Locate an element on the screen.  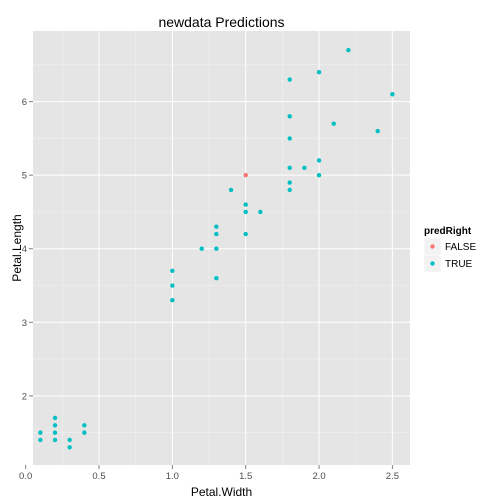
y-tick-label: 2 is located at coordinates (24, 396).